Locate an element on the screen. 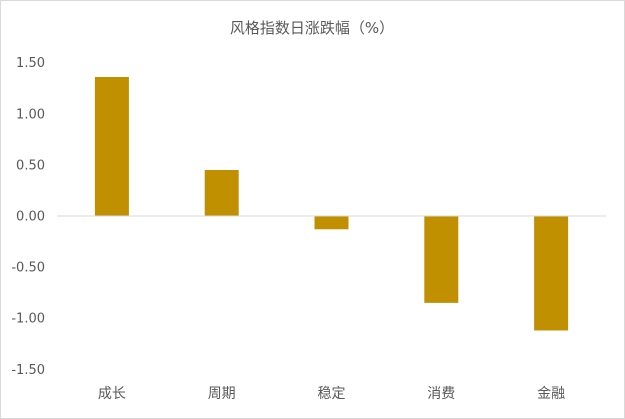  y-tick-label: -1.50 is located at coordinates (28, 370).